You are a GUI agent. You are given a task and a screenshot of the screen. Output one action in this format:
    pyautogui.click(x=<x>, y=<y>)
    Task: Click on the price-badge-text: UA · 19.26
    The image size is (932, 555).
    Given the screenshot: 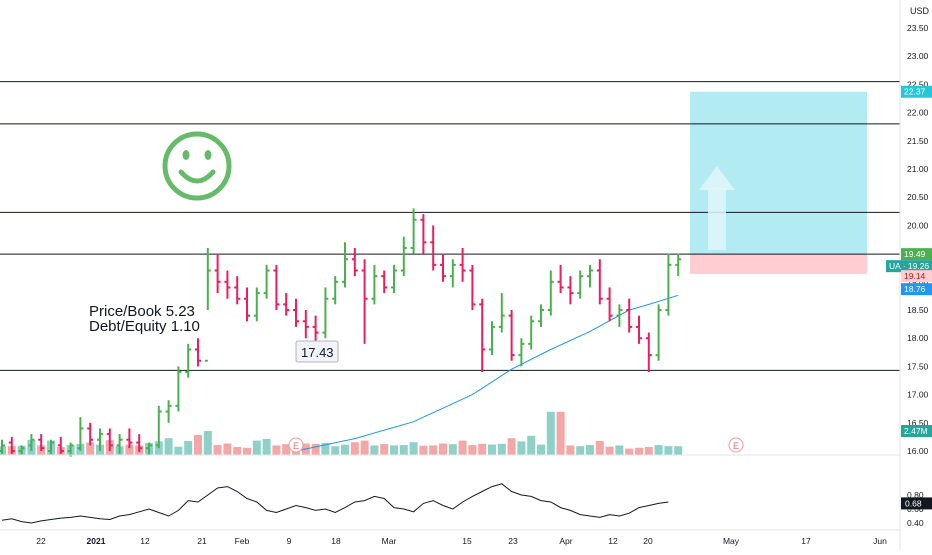 What is the action you would take?
    pyautogui.click(x=909, y=266)
    